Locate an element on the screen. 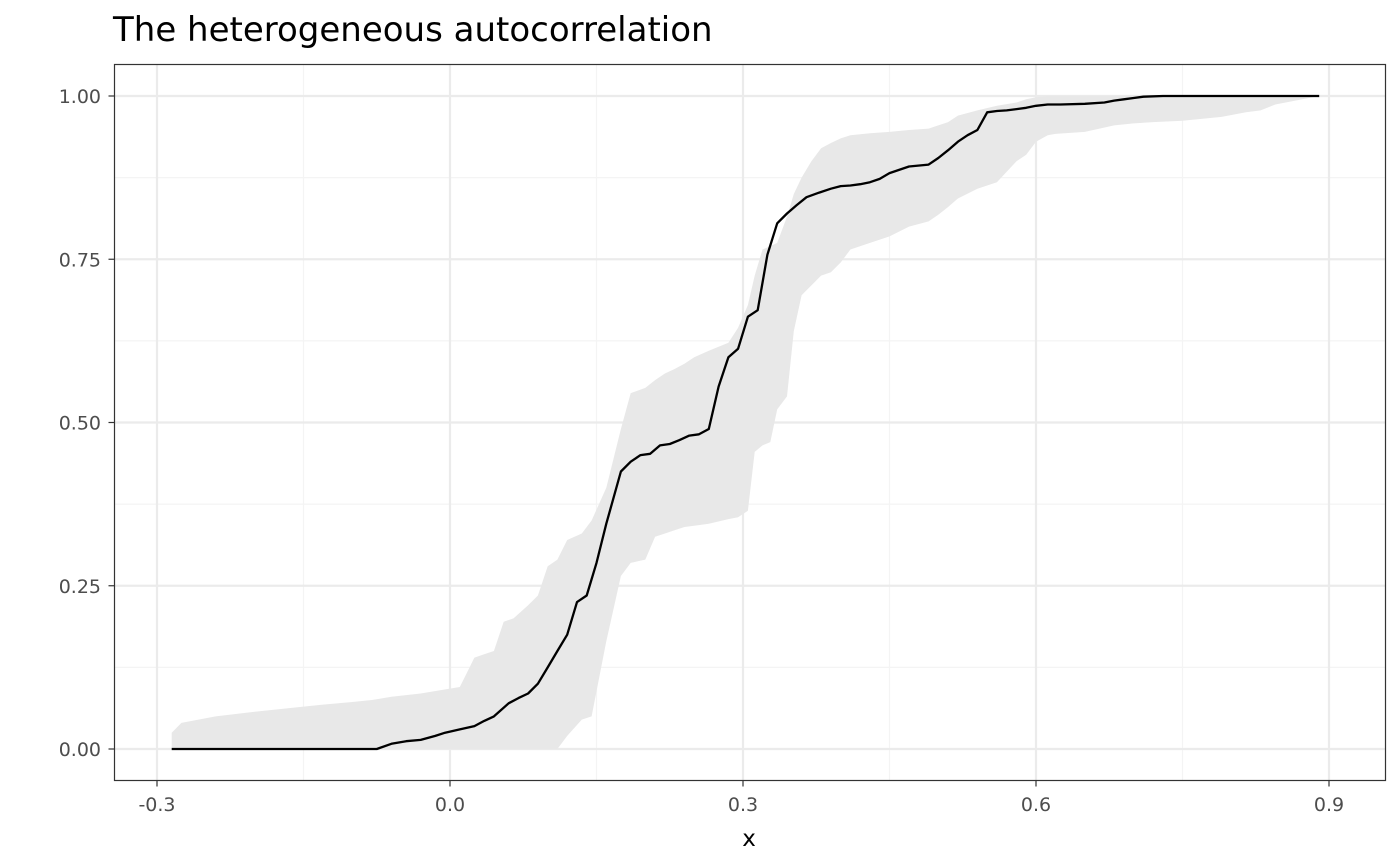 This screenshot has height=866, width=1400. y-axis: 0.00 0.25 0.50 0.75 1.00 is located at coordinates (87, 423).